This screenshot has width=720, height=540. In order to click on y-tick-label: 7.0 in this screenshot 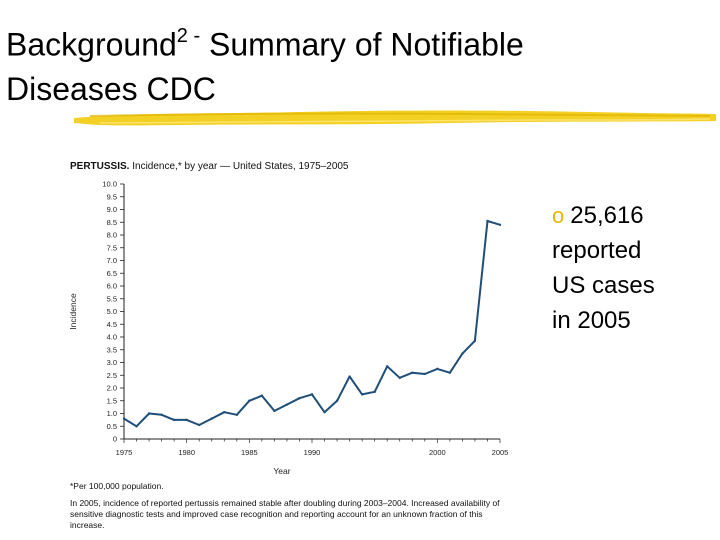, I will do `click(112, 260)`.